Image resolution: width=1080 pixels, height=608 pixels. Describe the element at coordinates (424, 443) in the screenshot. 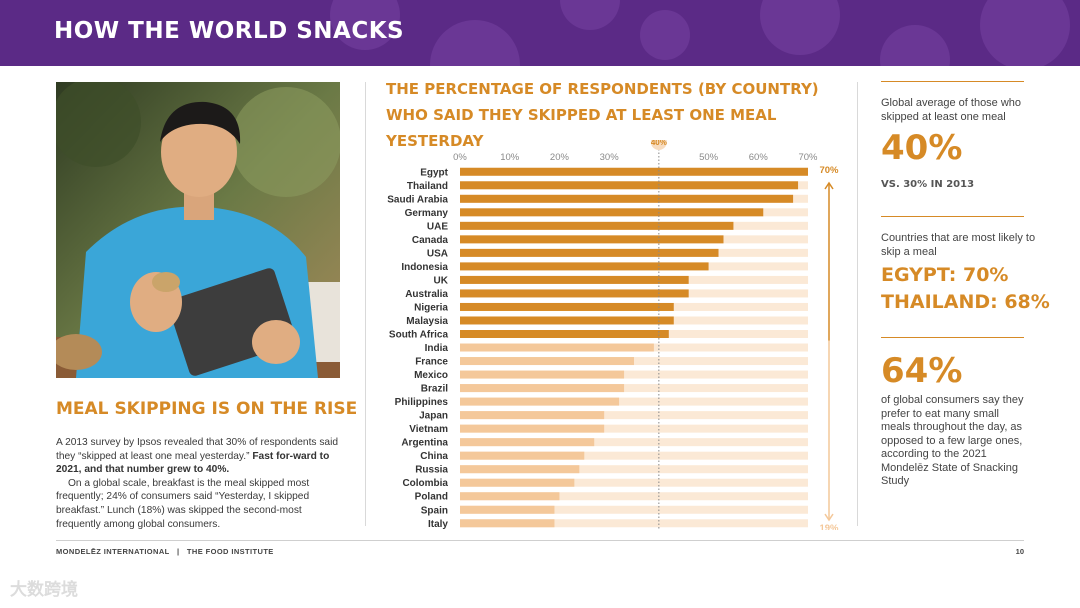

I see `category-label: Argentina` at that location.